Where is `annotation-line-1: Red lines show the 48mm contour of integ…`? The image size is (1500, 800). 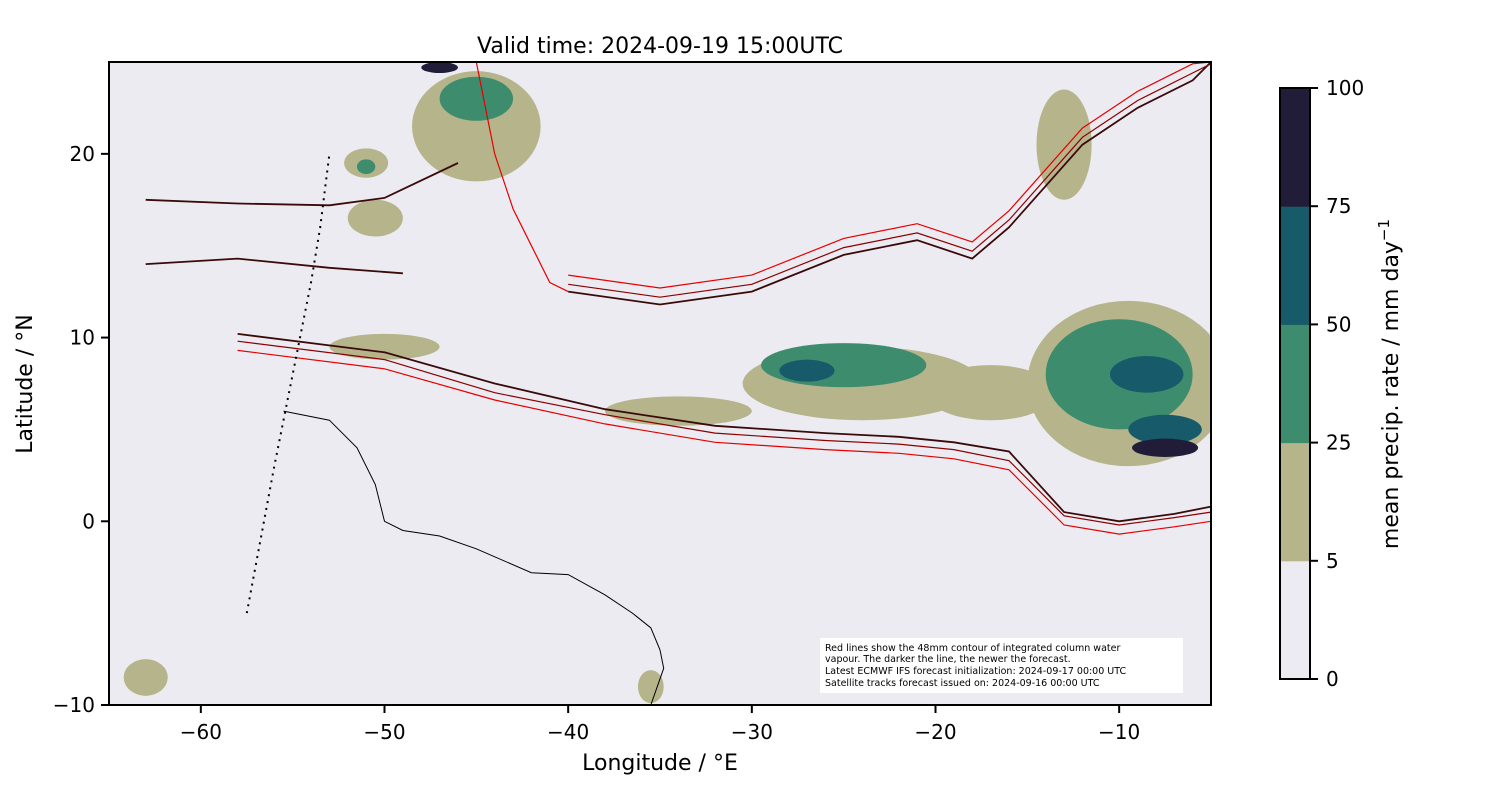
annotation-line-1: Red lines show the 48mm contour of integ… is located at coordinates (972, 648).